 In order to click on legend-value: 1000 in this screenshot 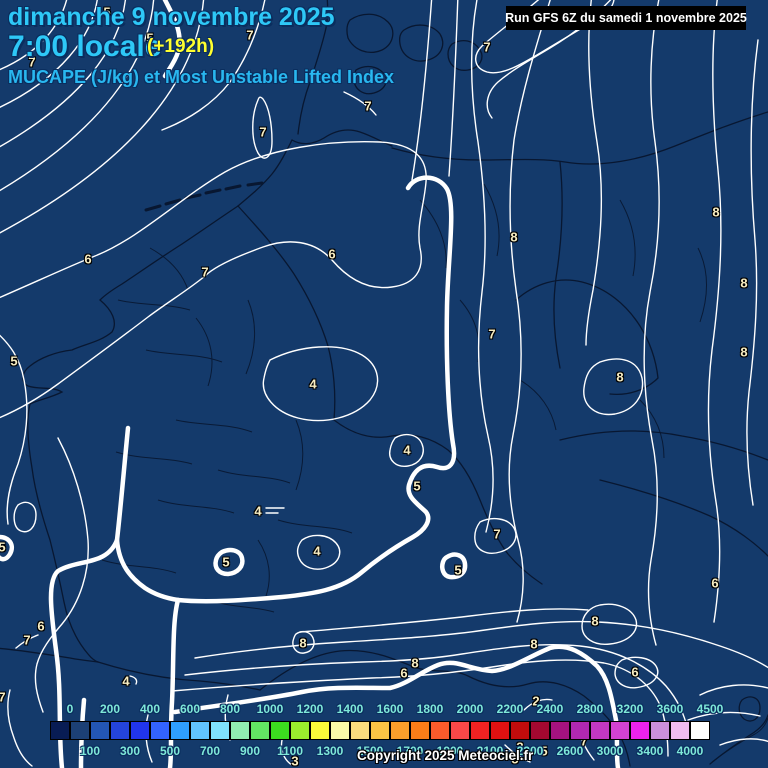, I will do `click(270, 709)`.